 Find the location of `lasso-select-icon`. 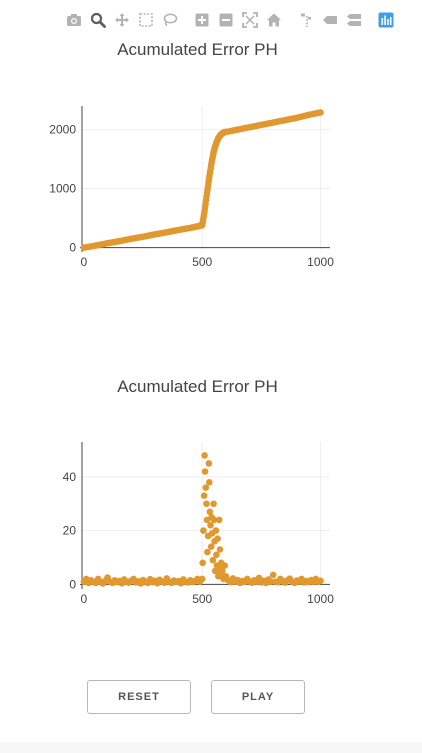

lasso-select-icon is located at coordinates (170, 20).